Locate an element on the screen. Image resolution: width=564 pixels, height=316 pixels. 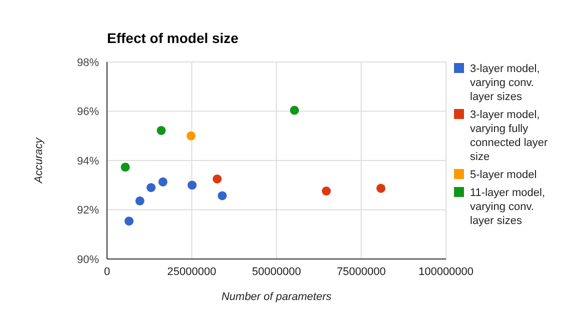
x-axis-title: Number of parameters is located at coordinates (276, 297).